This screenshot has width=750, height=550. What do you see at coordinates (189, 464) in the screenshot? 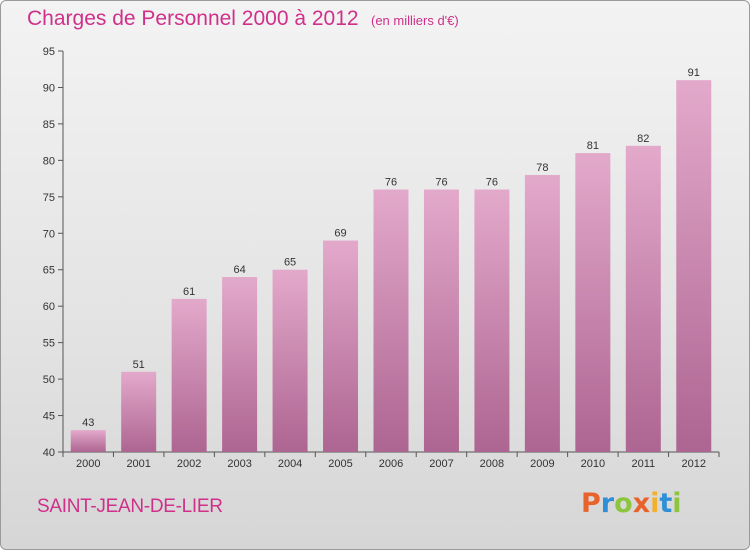
I see `x-tick-label: 2002` at bounding box center [189, 464].